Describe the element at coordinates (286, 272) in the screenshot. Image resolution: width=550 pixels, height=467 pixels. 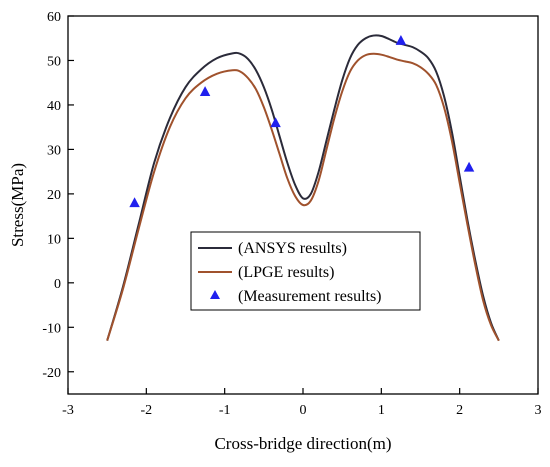
I see `legend-label-lpge: (LPGE results)` at that location.